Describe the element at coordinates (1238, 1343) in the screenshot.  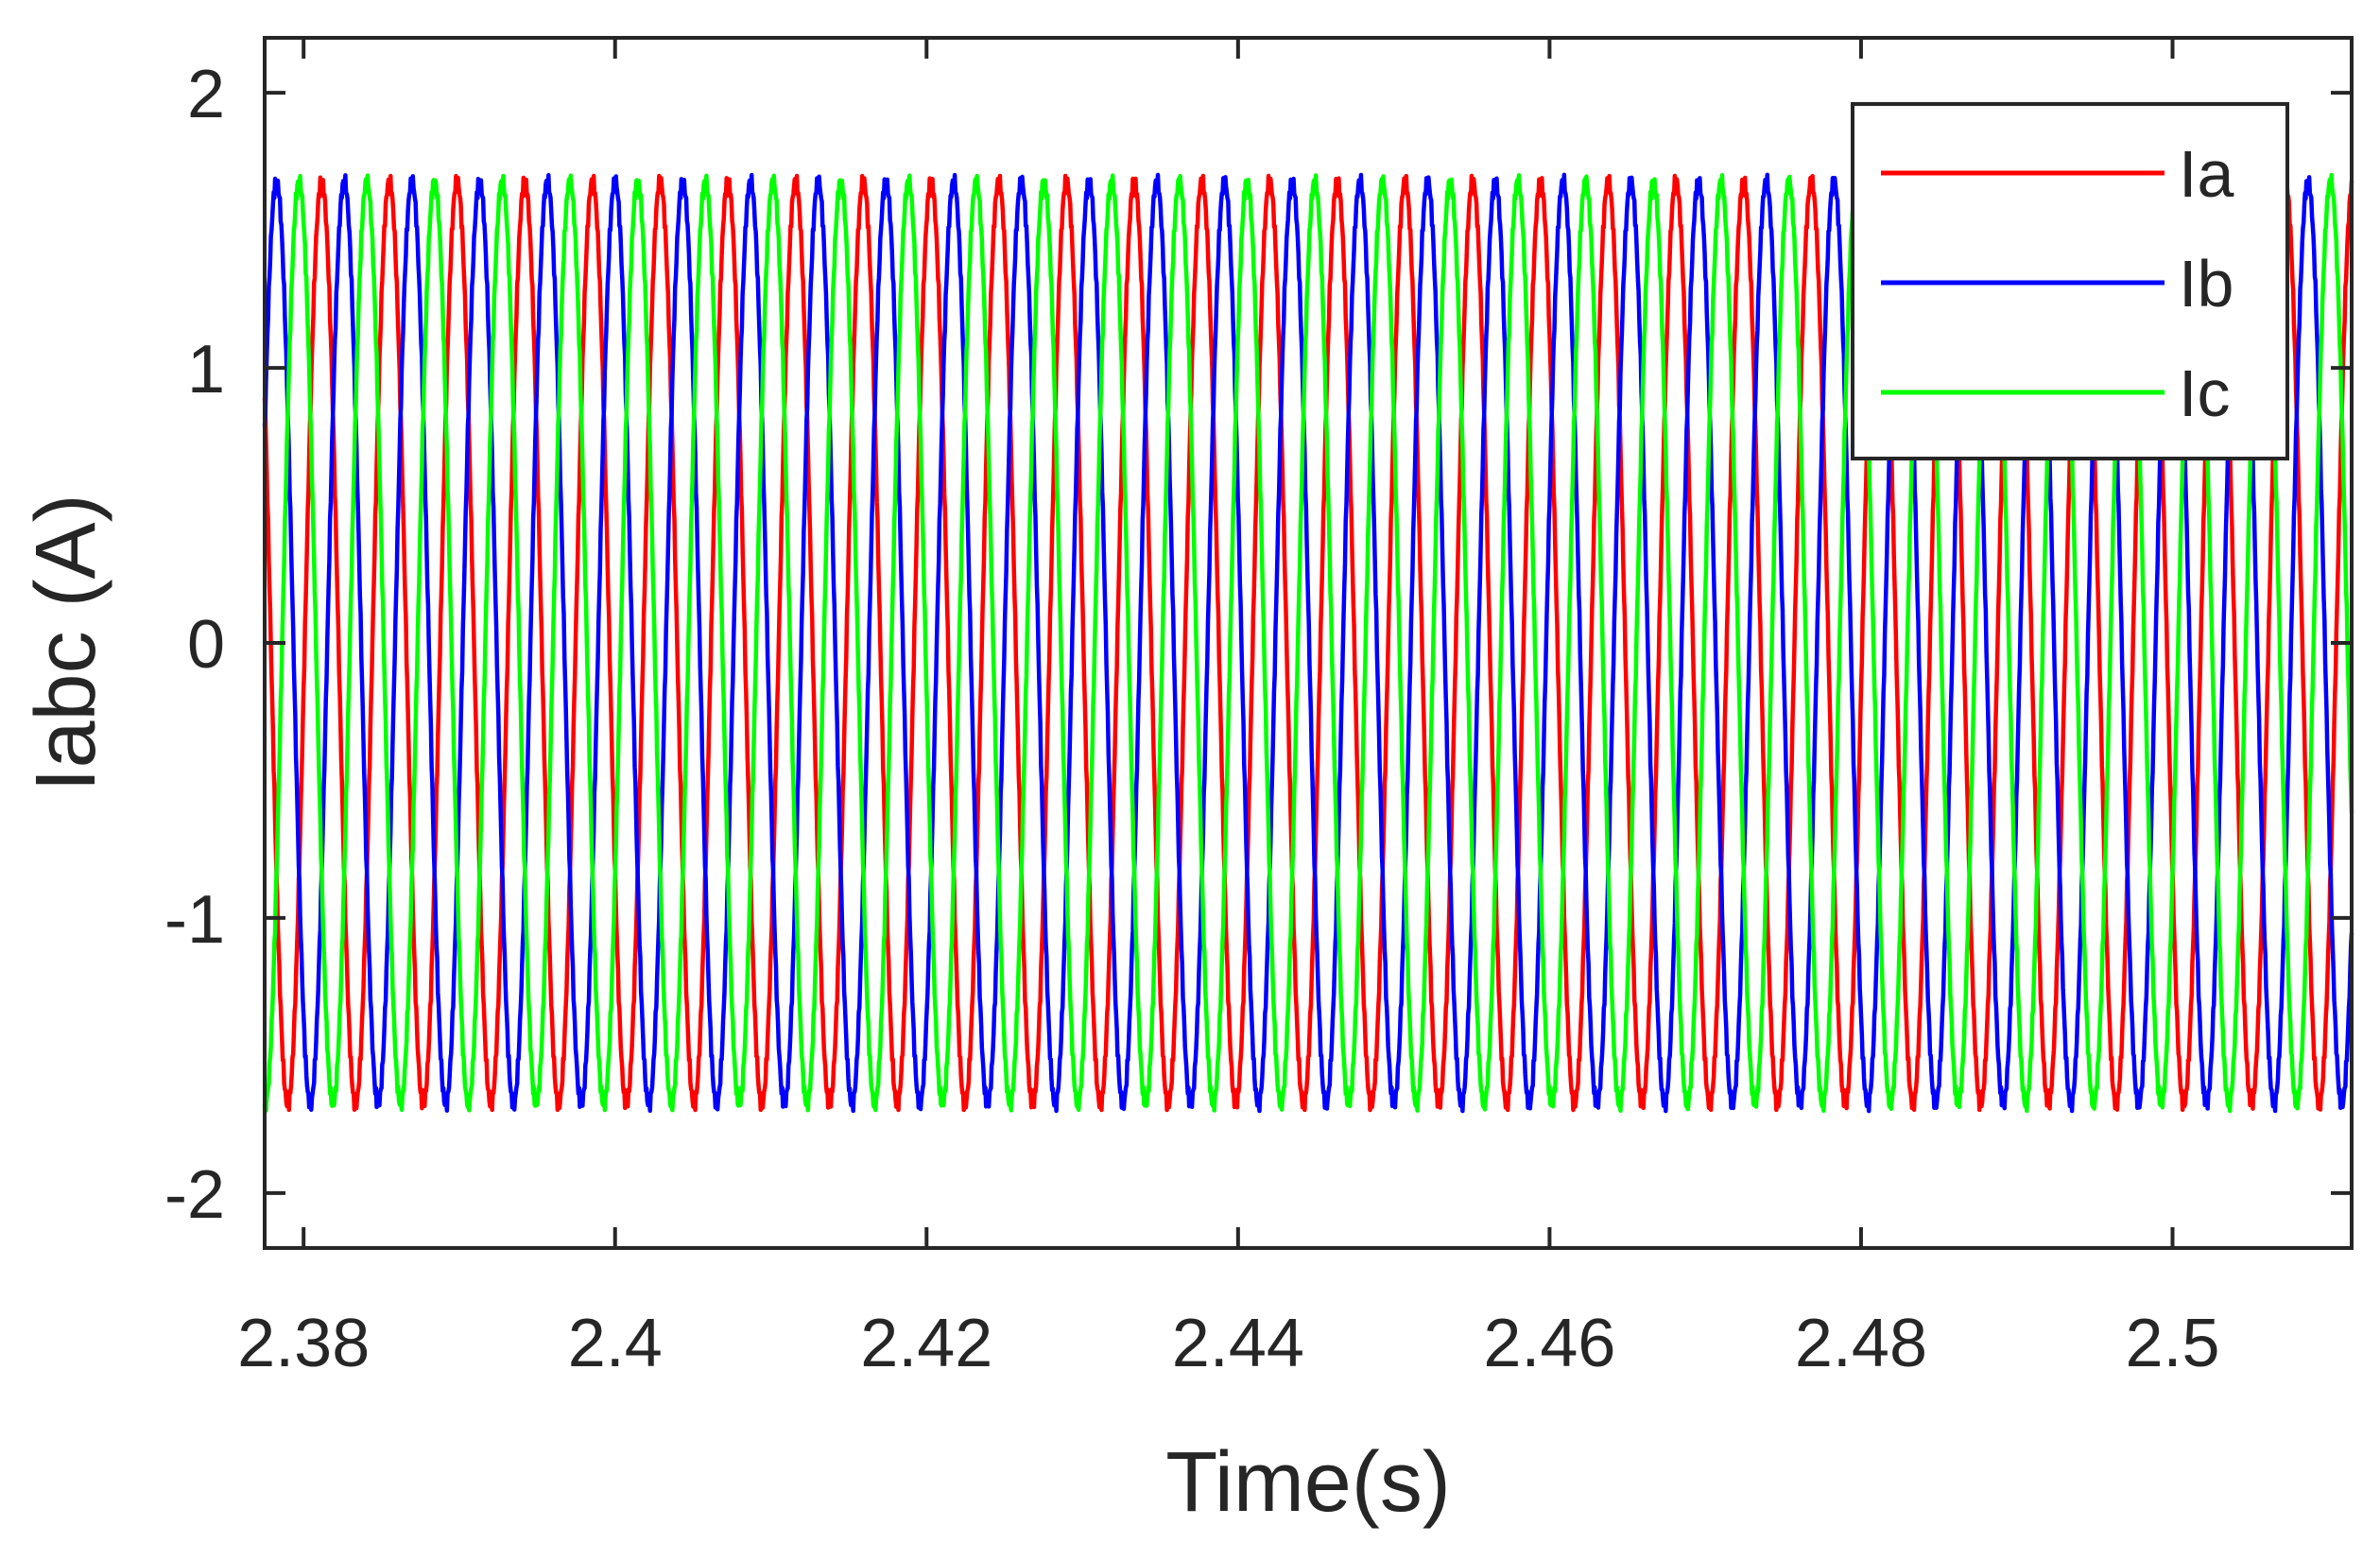
I see `x-tick-label: 2.44` at that location.